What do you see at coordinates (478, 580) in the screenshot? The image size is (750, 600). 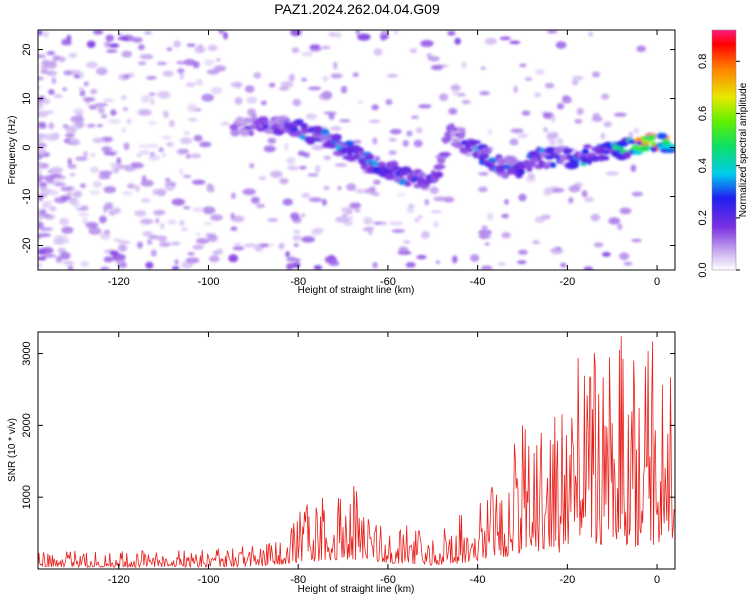 I see `snr-xtick-label: -40` at bounding box center [478, 580].